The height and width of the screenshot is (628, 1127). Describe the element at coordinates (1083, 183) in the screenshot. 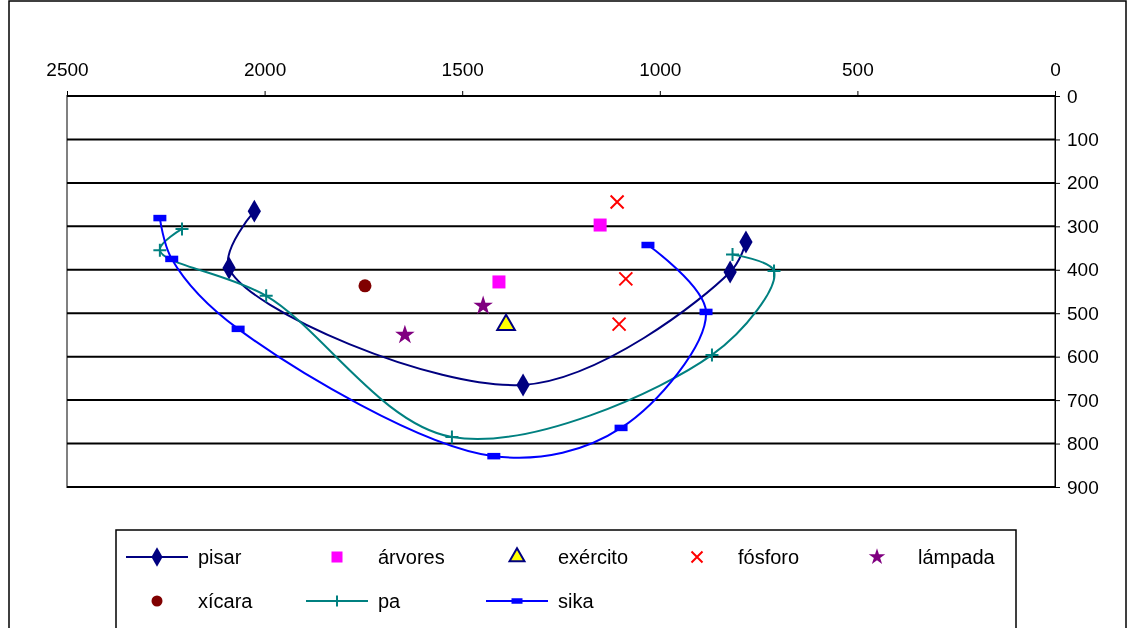

I see `y-tick-label: 200` at that location.